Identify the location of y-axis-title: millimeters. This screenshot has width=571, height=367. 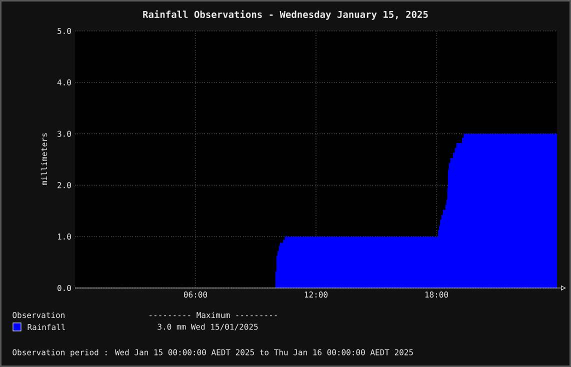
(44, 159).